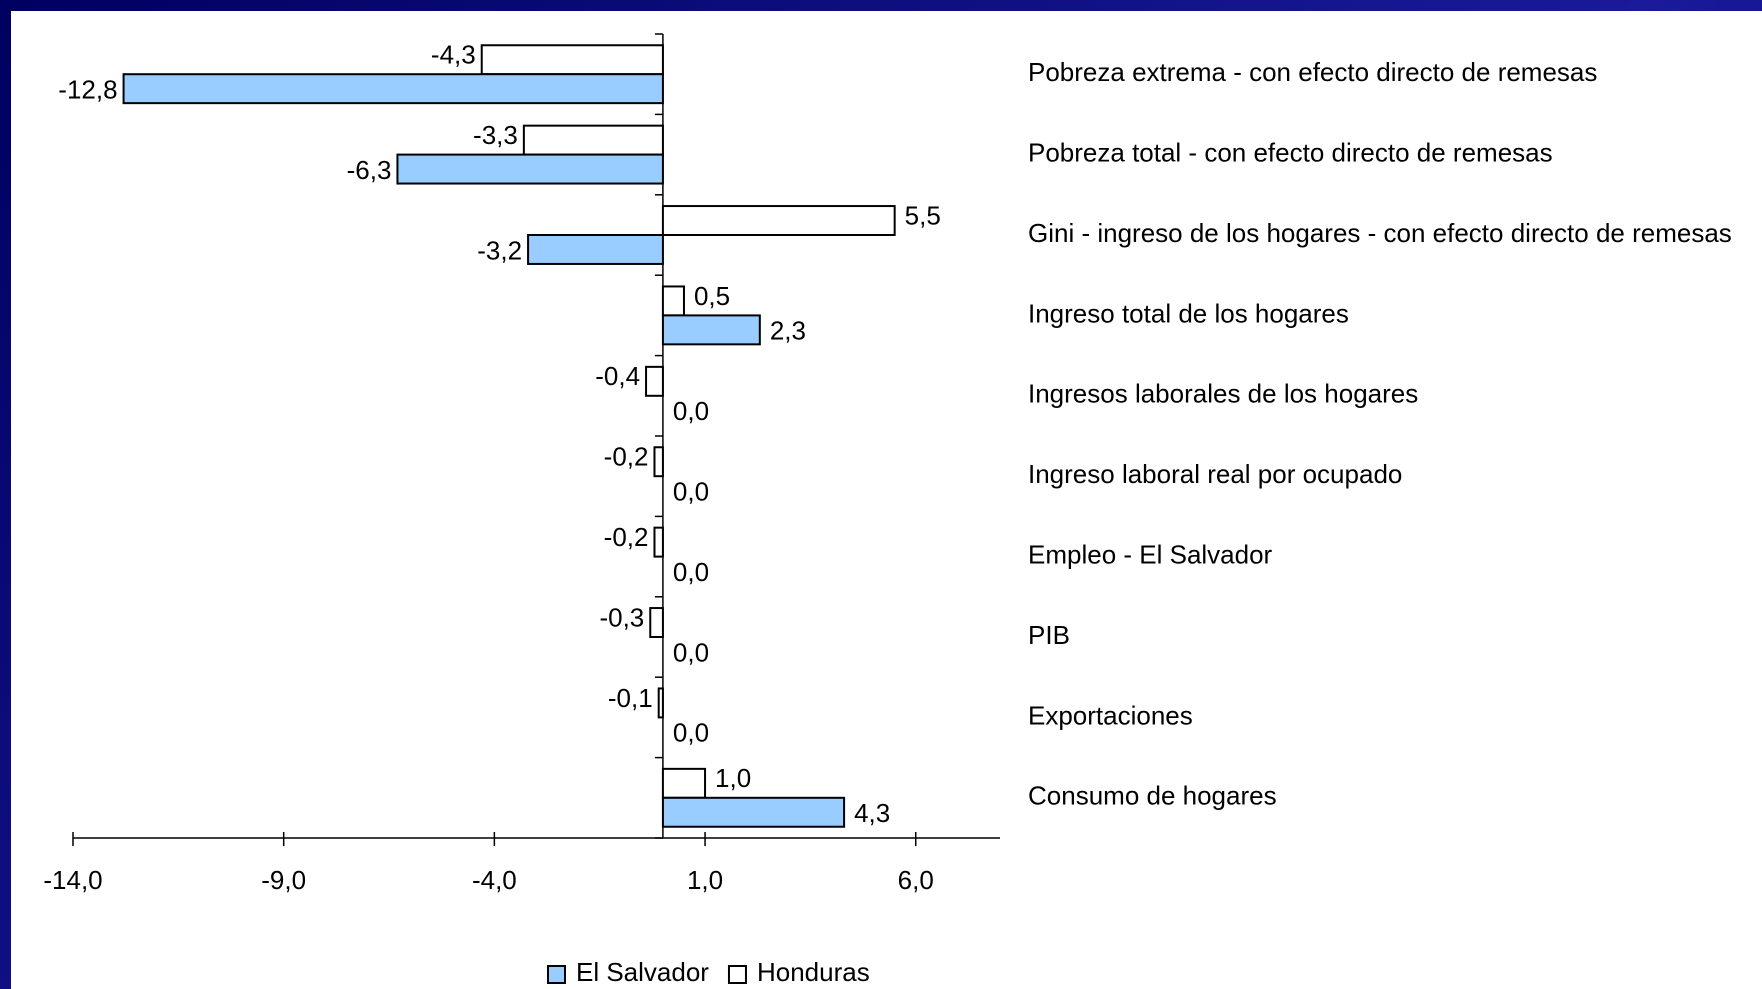 The width and height of the screenshot is (1762, 989). Describe the element at coordinates (495, 135) in the screenshot. I see `value-label: -3,3` at that location.